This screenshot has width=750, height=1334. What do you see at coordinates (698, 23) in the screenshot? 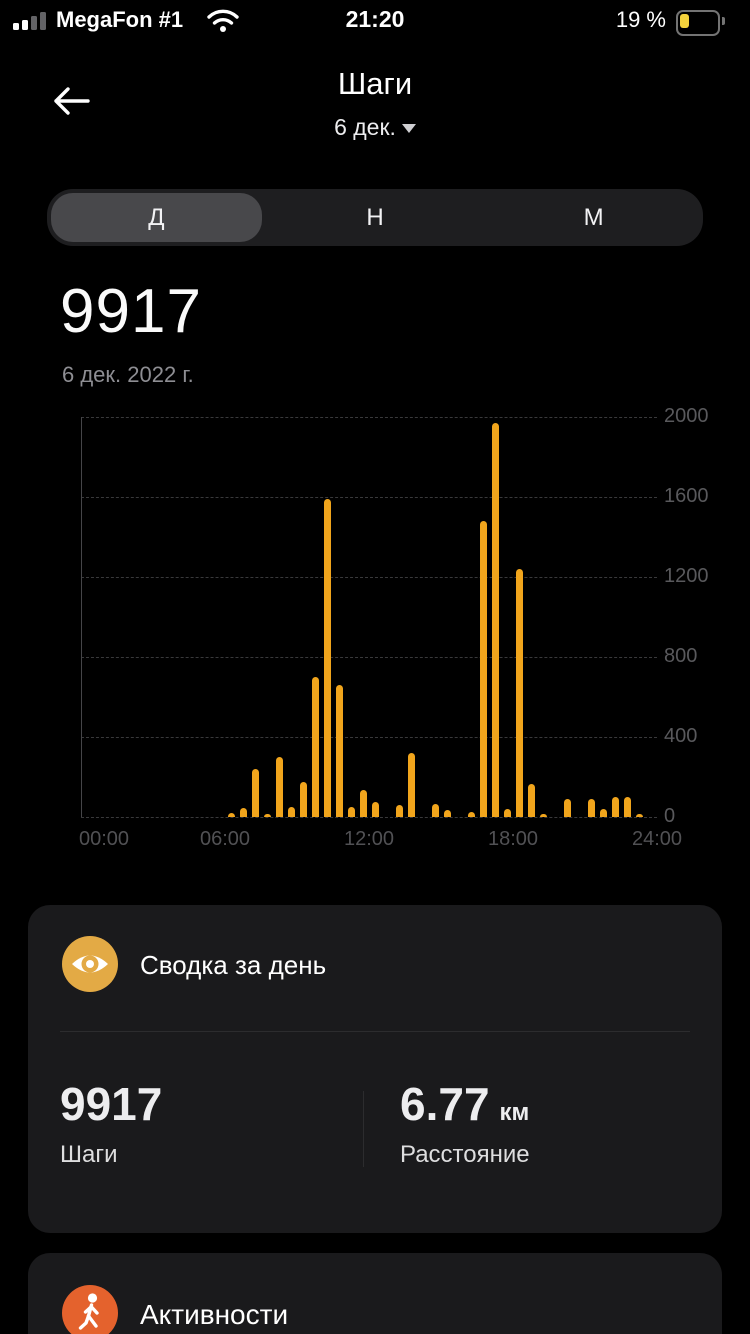
I see `battery-icon` at bounding box center [698, 23].